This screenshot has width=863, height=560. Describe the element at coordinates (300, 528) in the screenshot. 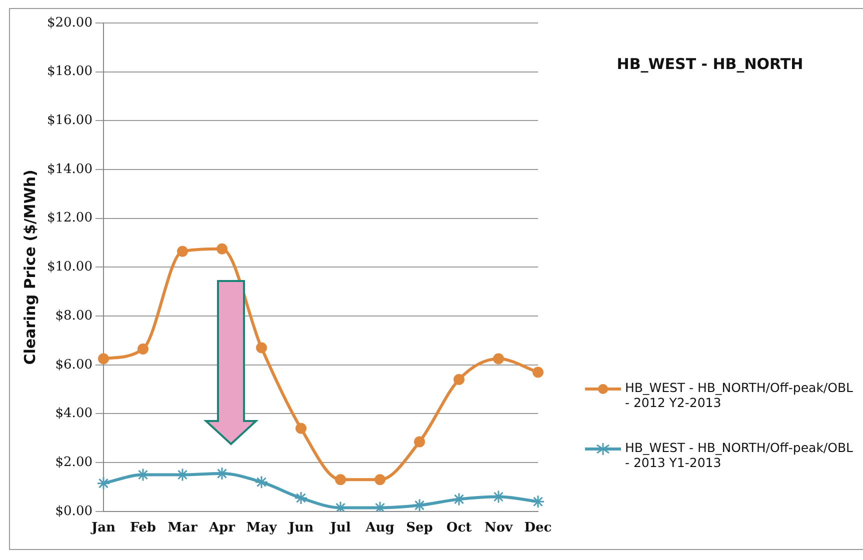

I see `x-tick-label: Jun` at that location.